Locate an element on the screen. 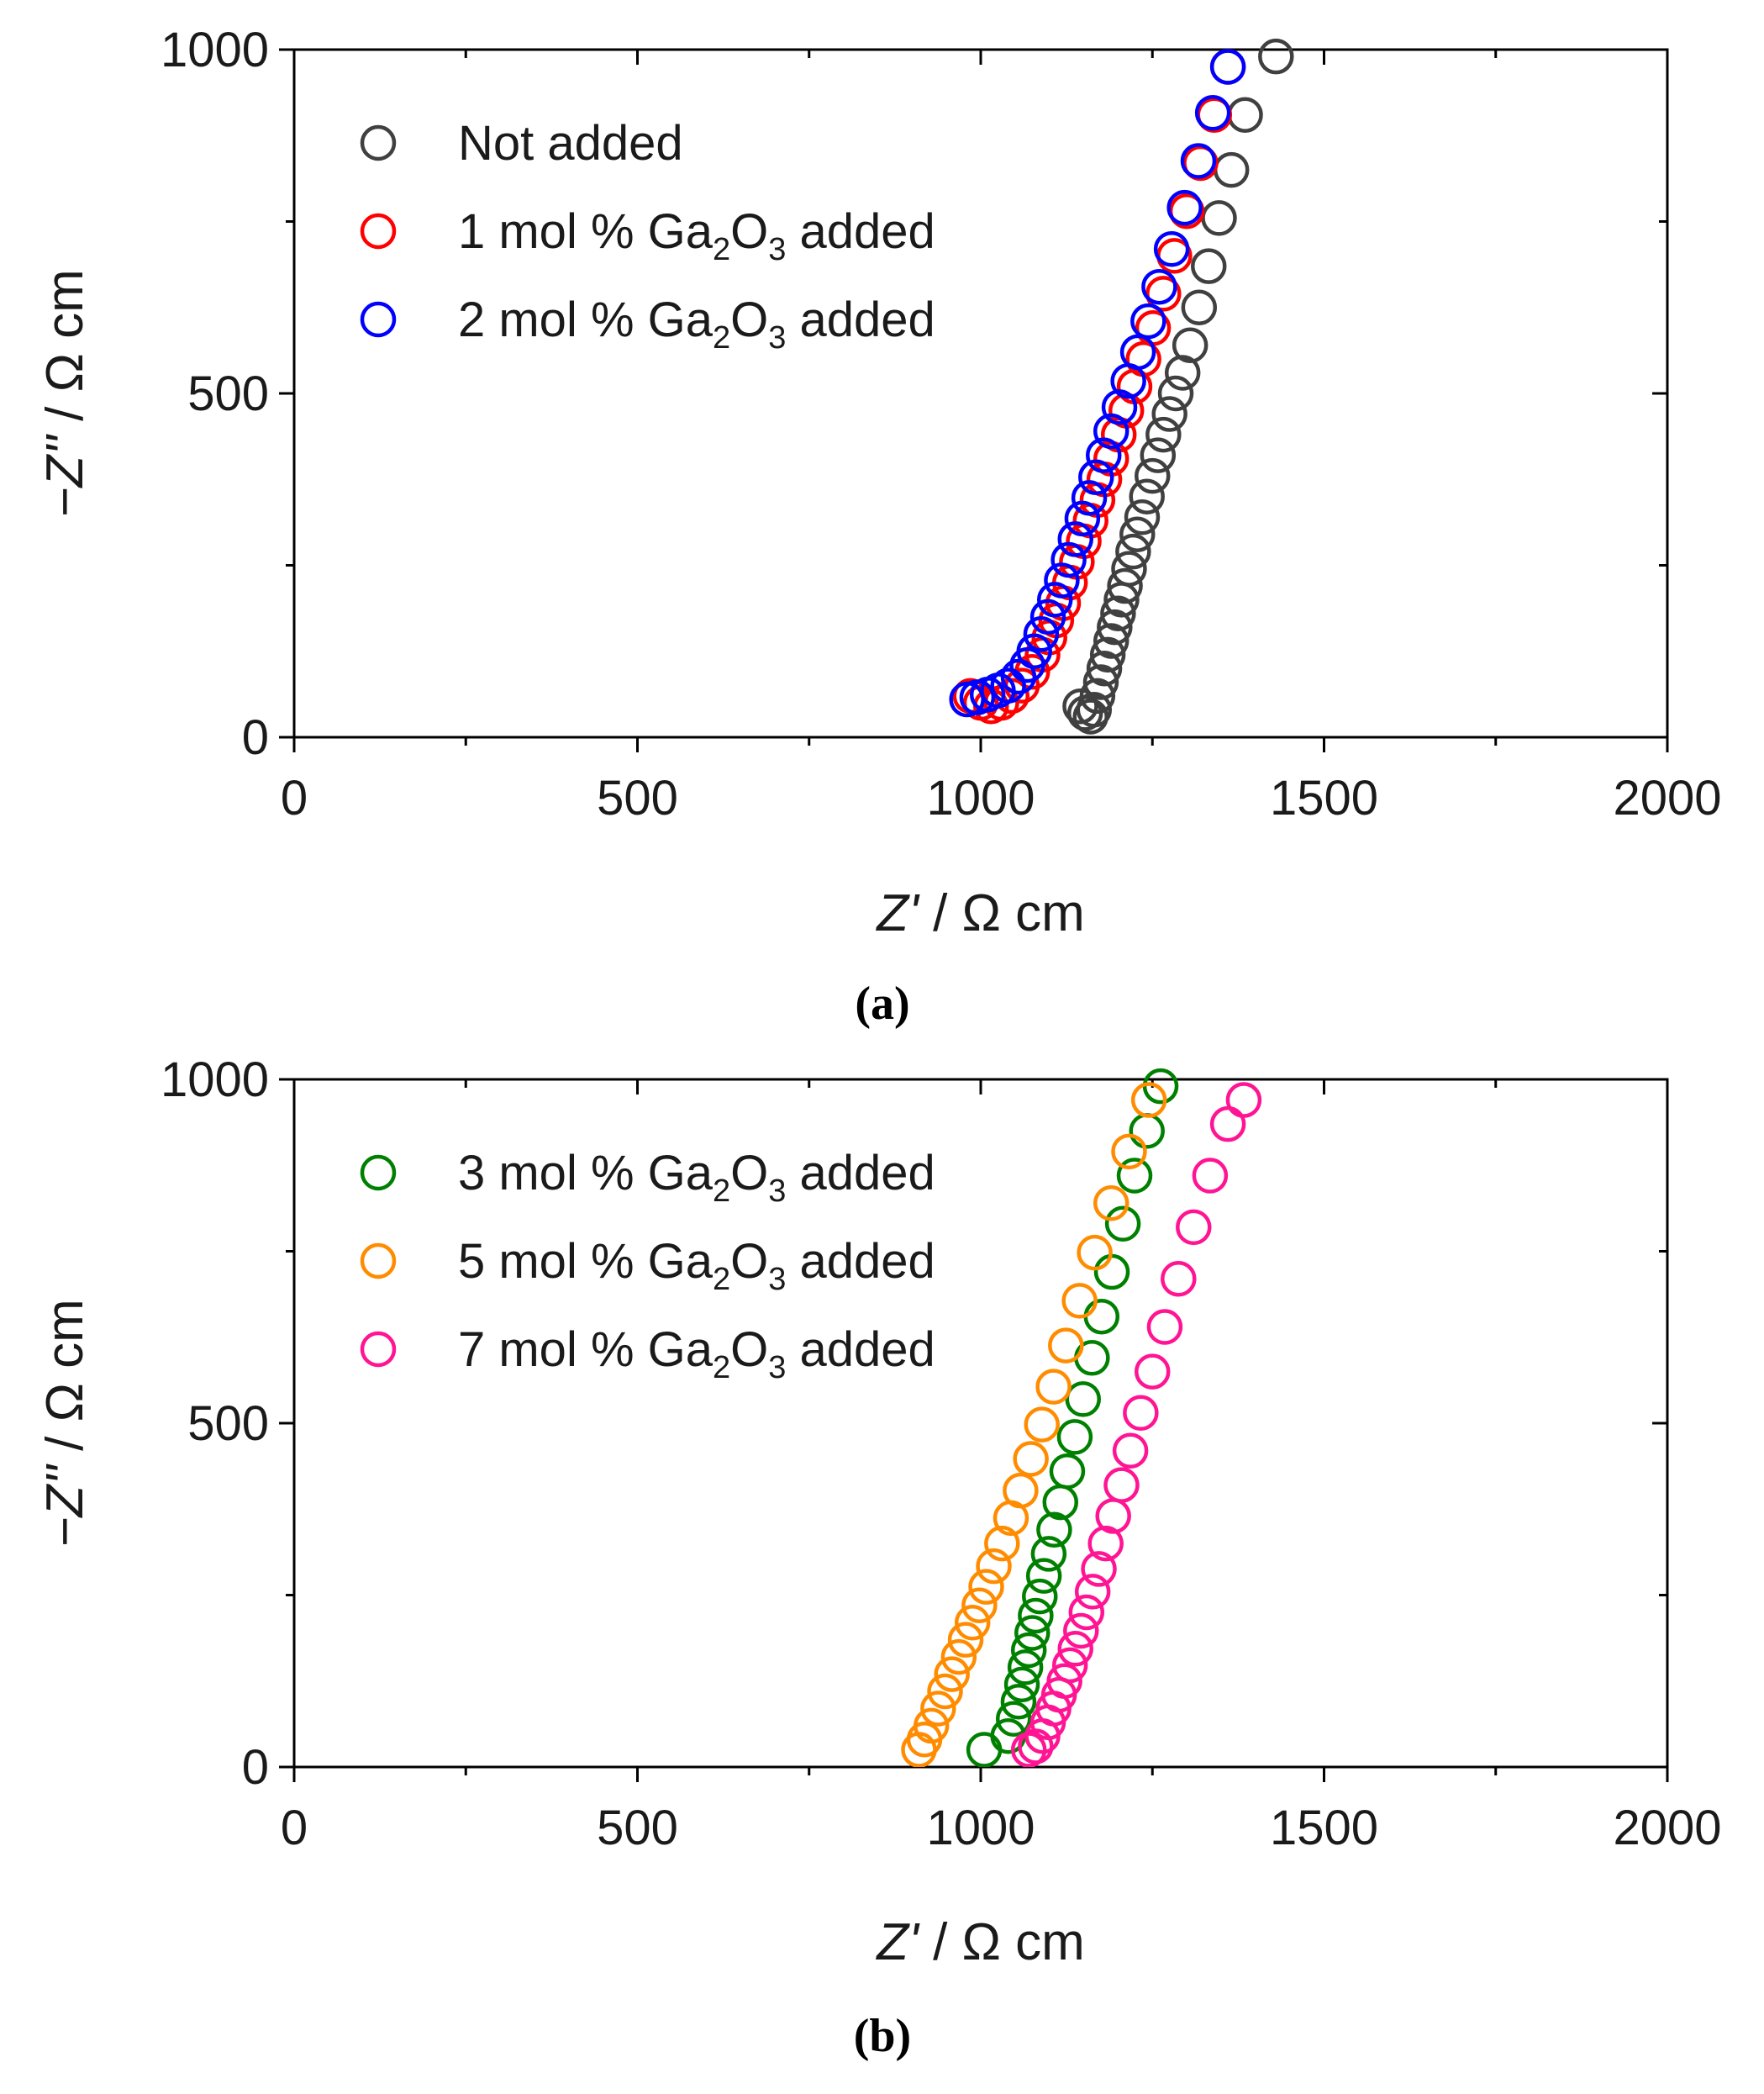  data-series-group is located at coordinates (1121, 386).